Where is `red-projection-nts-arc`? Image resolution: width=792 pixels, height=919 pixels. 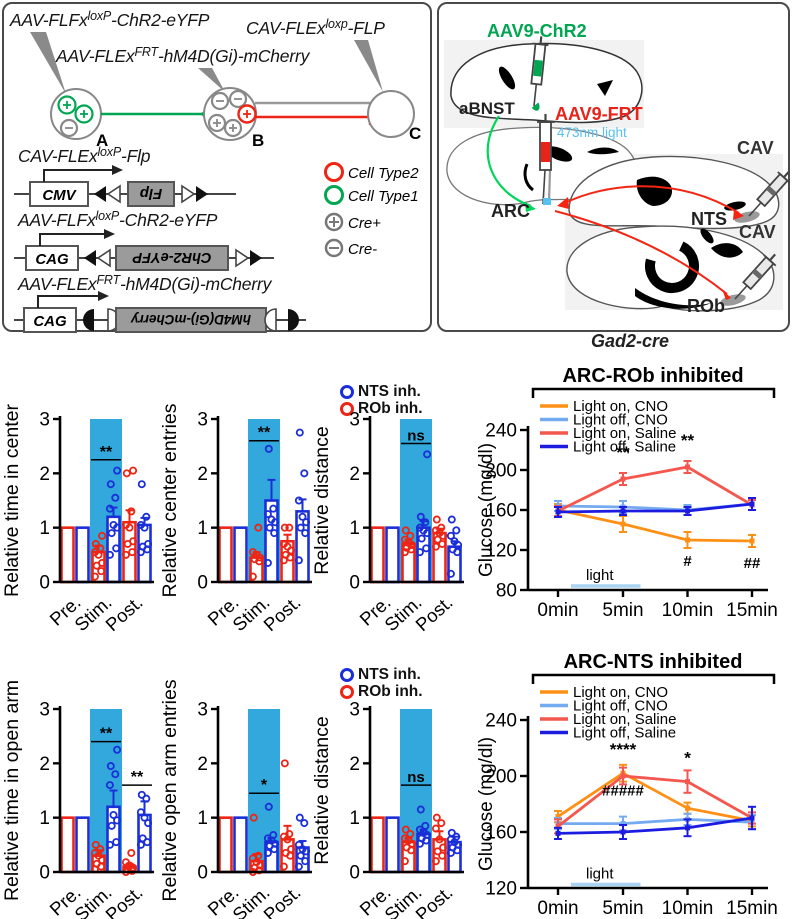 red-projection-nts-arc is located at coordinates (652, 199).